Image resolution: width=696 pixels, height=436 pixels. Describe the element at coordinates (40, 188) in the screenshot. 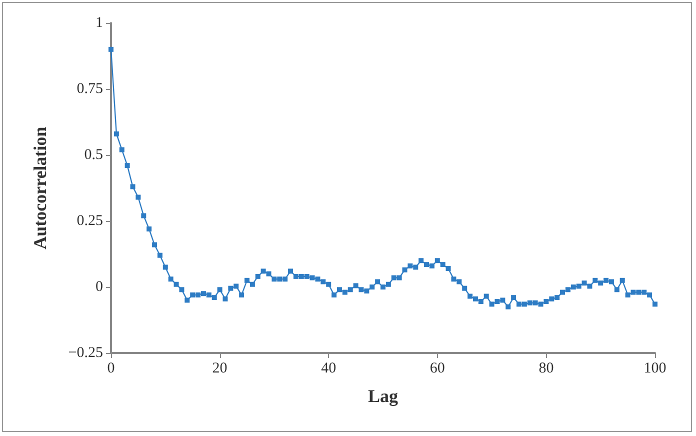

I see `y-axis-title: Autocorrelation` at that location.